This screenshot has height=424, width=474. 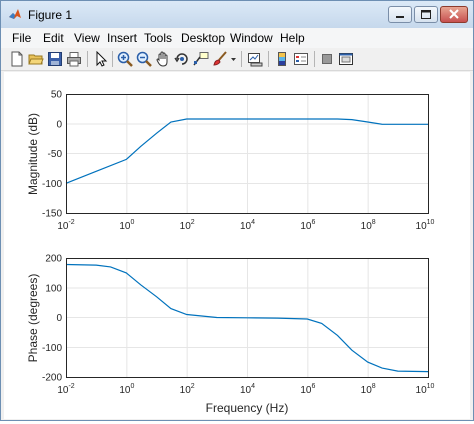 I want to click on magnitude-line, so click(x=246, y=151).